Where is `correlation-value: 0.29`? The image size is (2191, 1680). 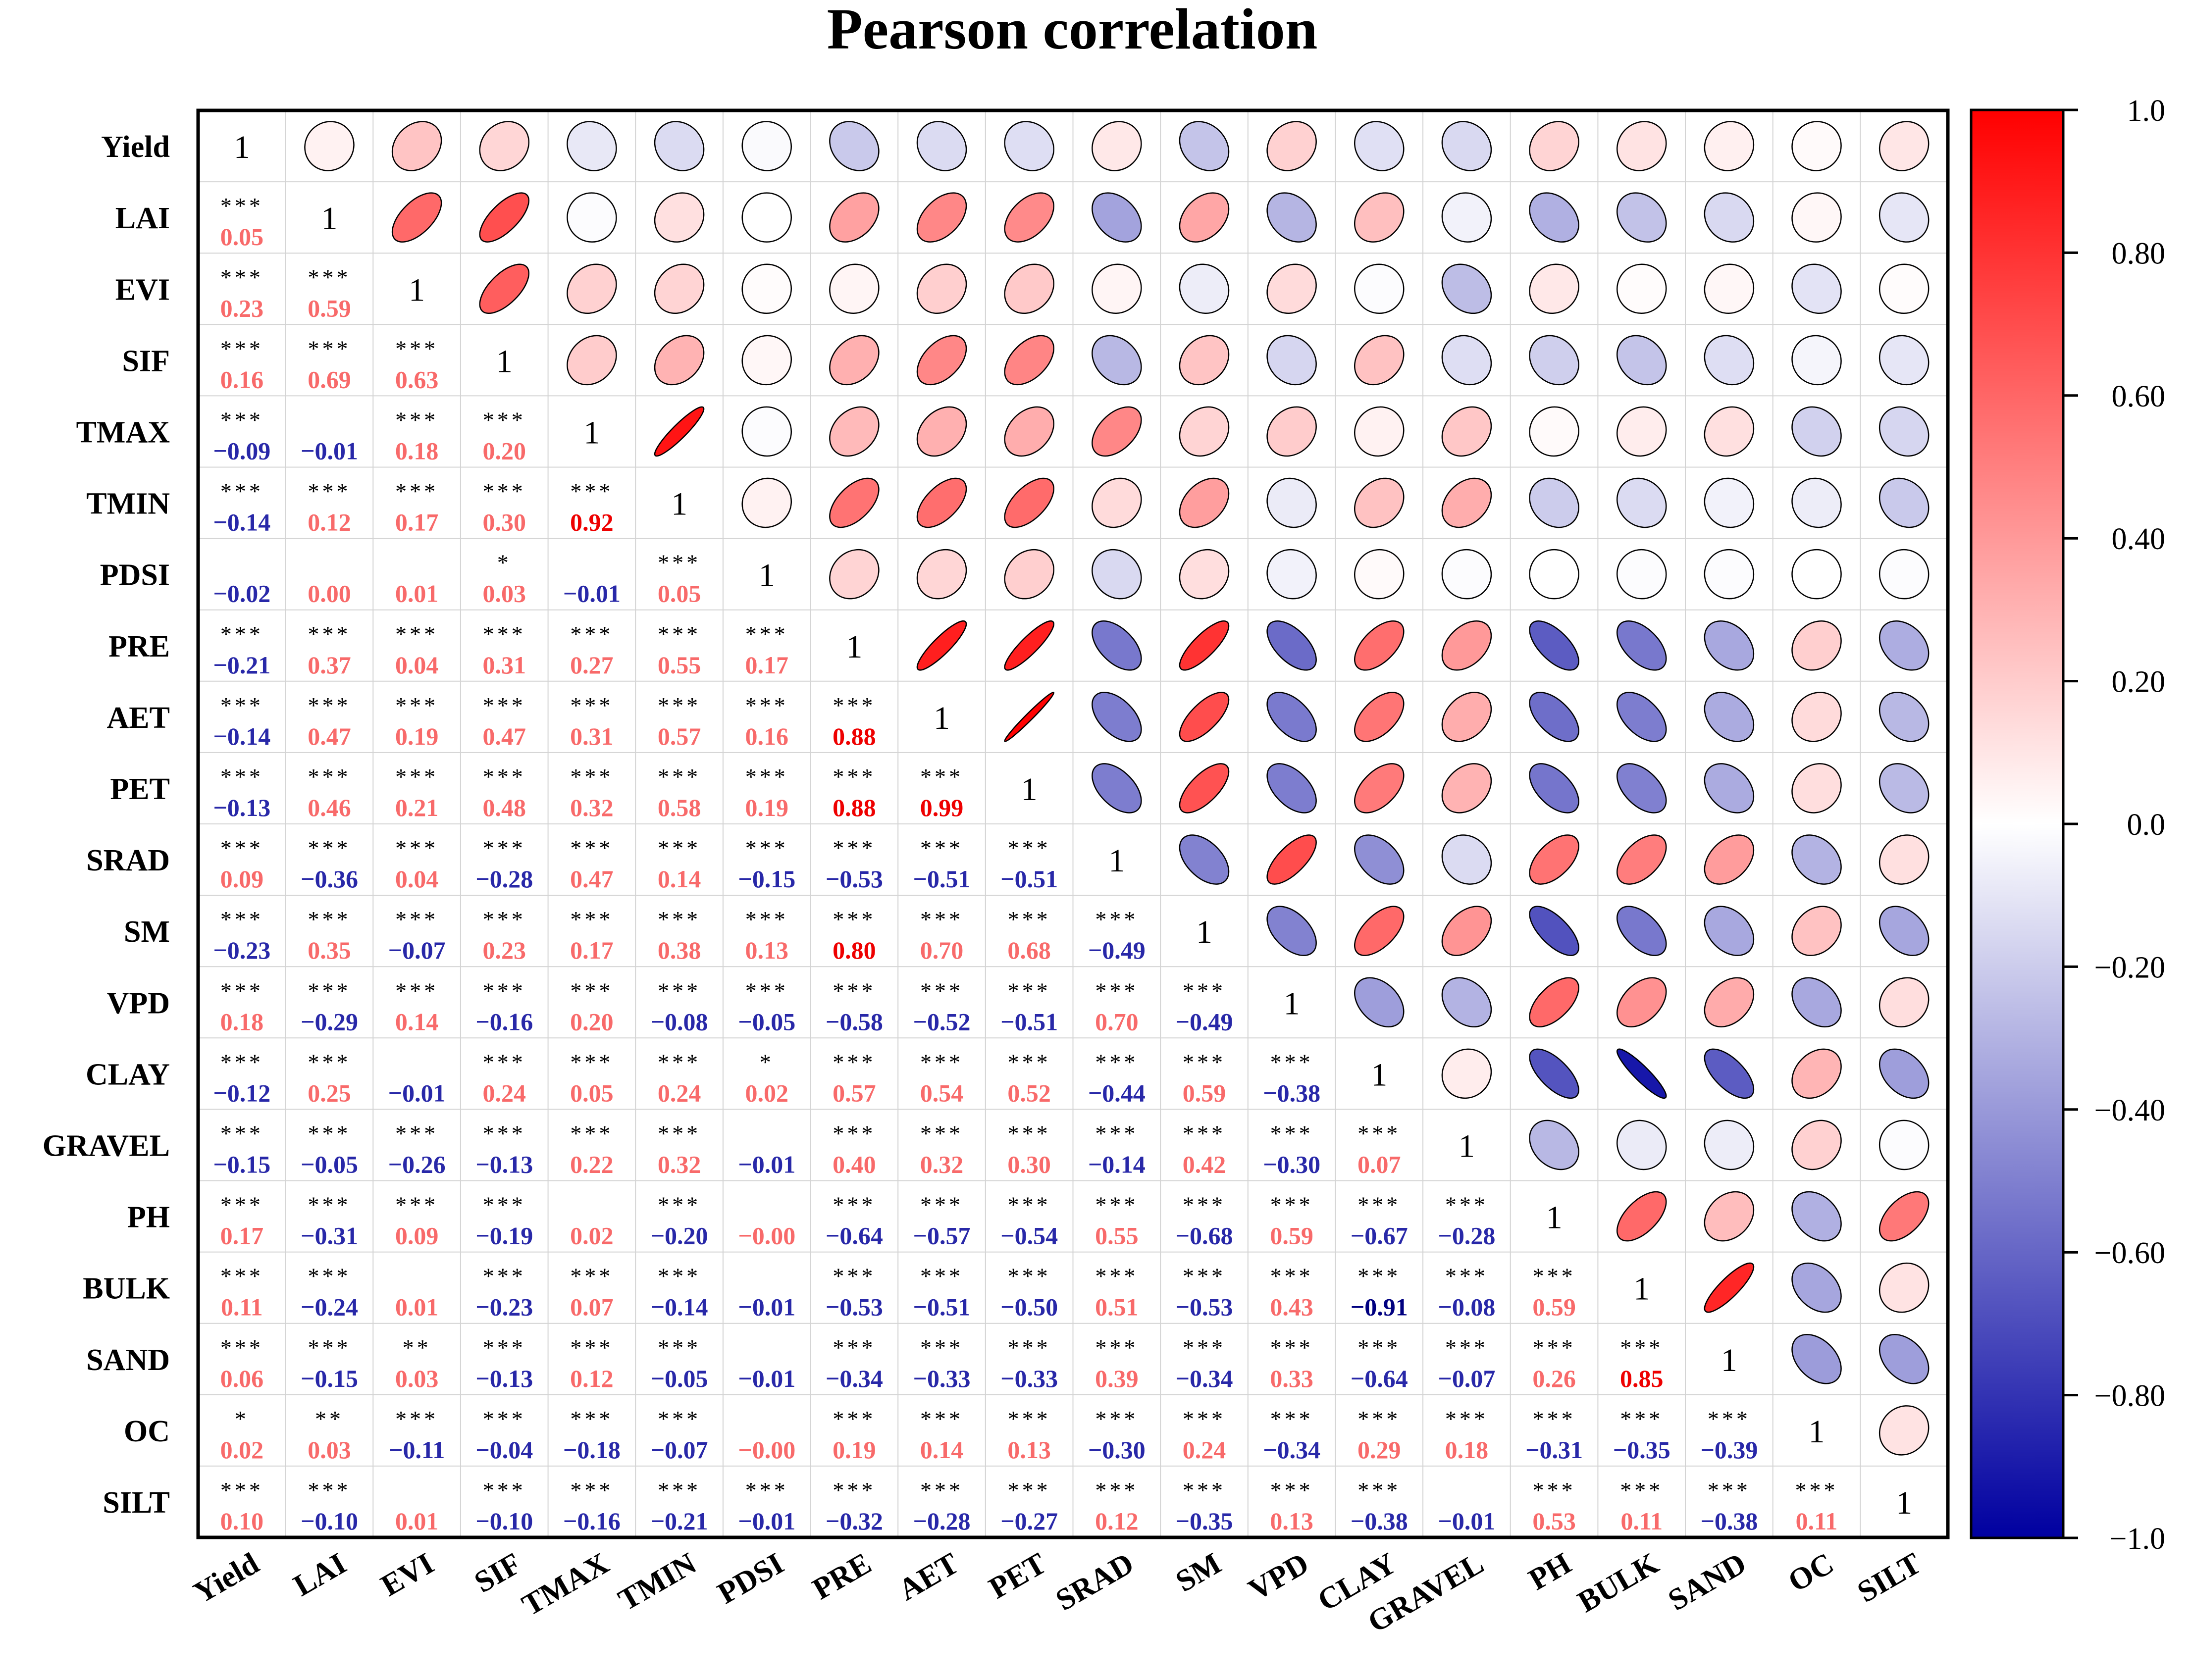
correlation-value: 0.29 is located at coordinates (1379, 1450).